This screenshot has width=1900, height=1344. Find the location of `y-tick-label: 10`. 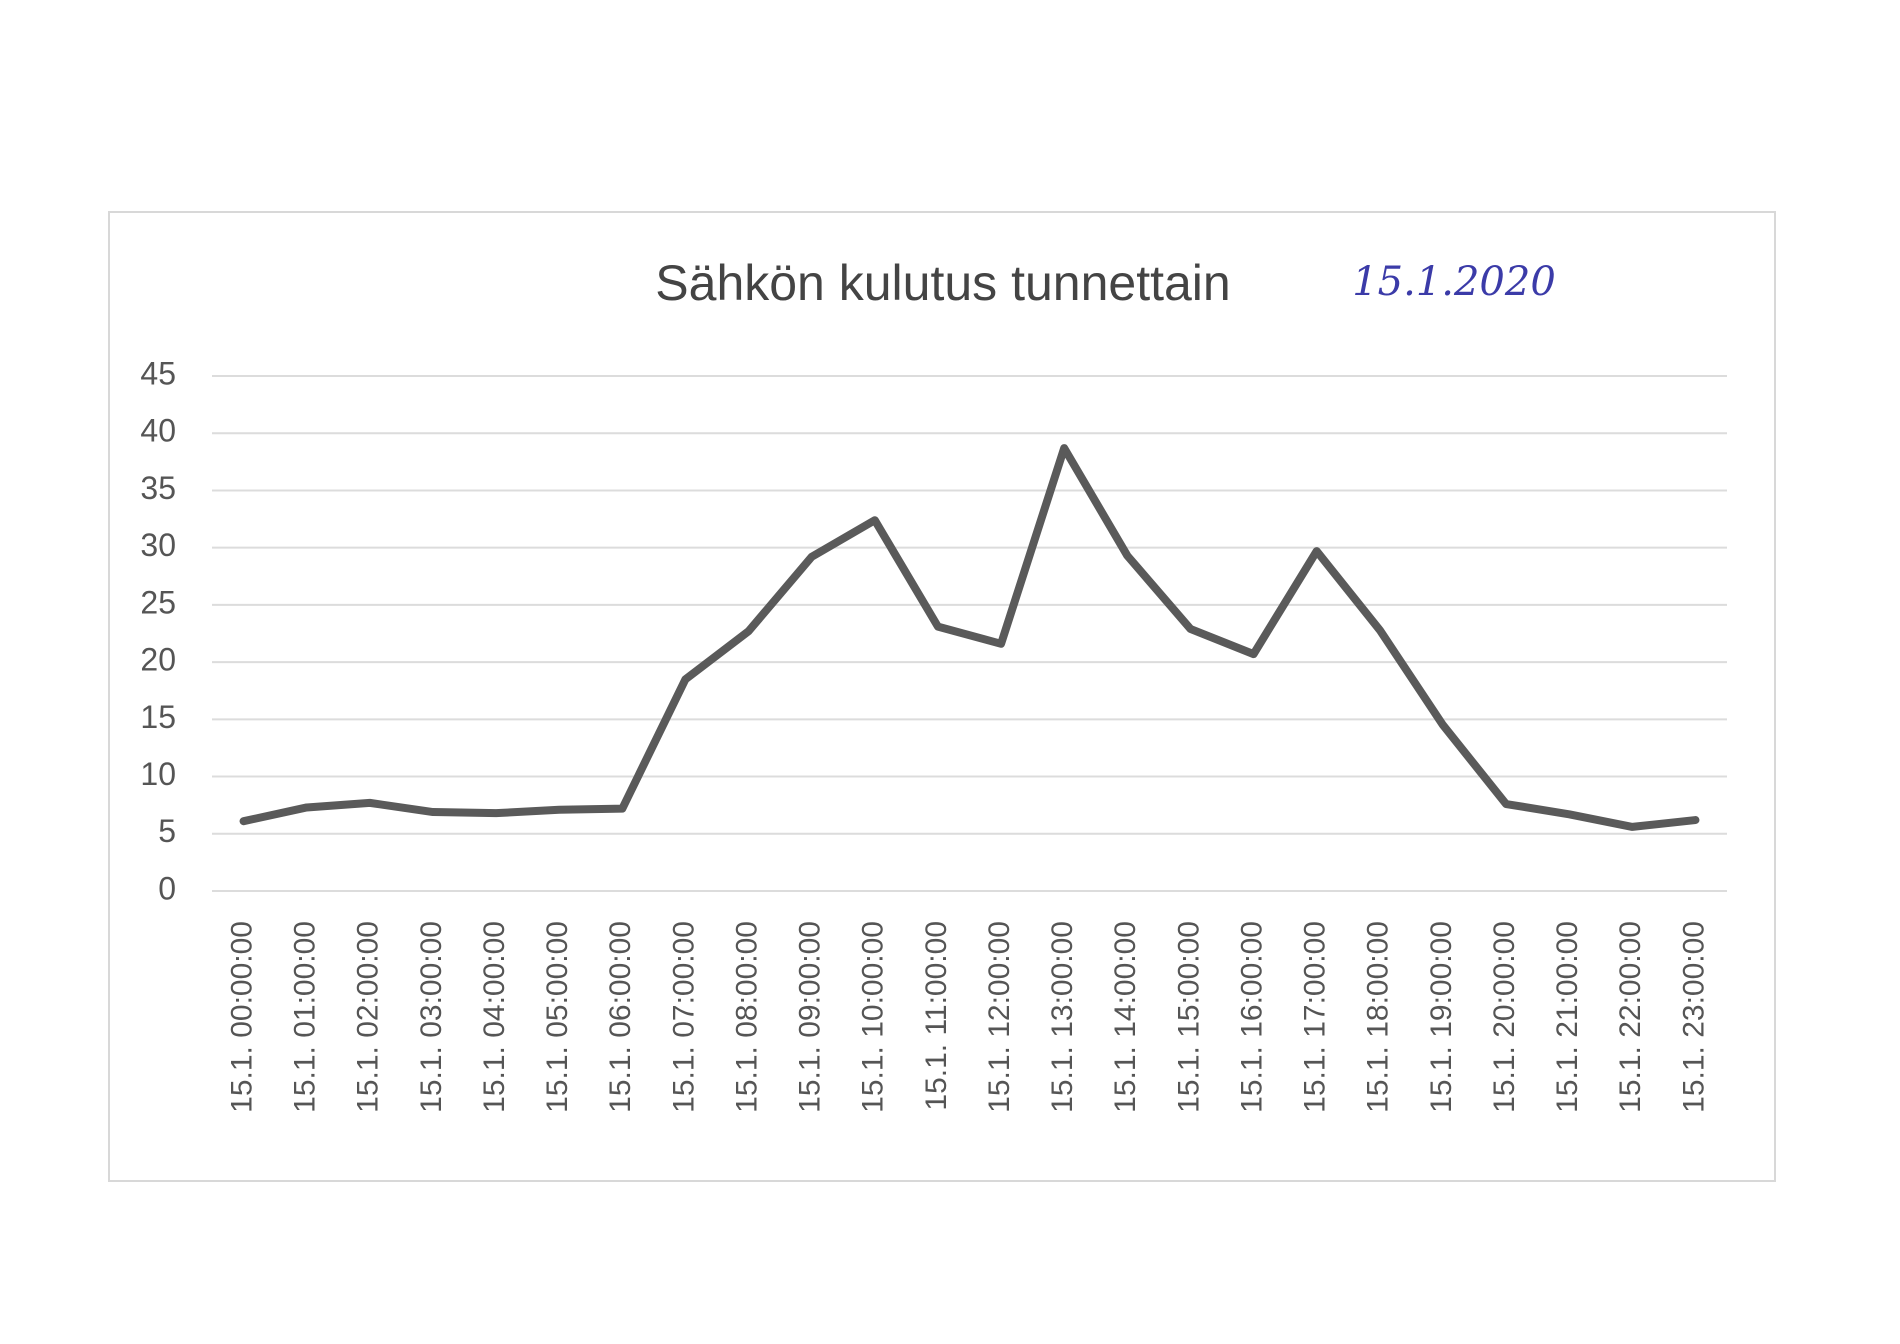

y-tick-label: 10 is located at coordinates (158, 774).